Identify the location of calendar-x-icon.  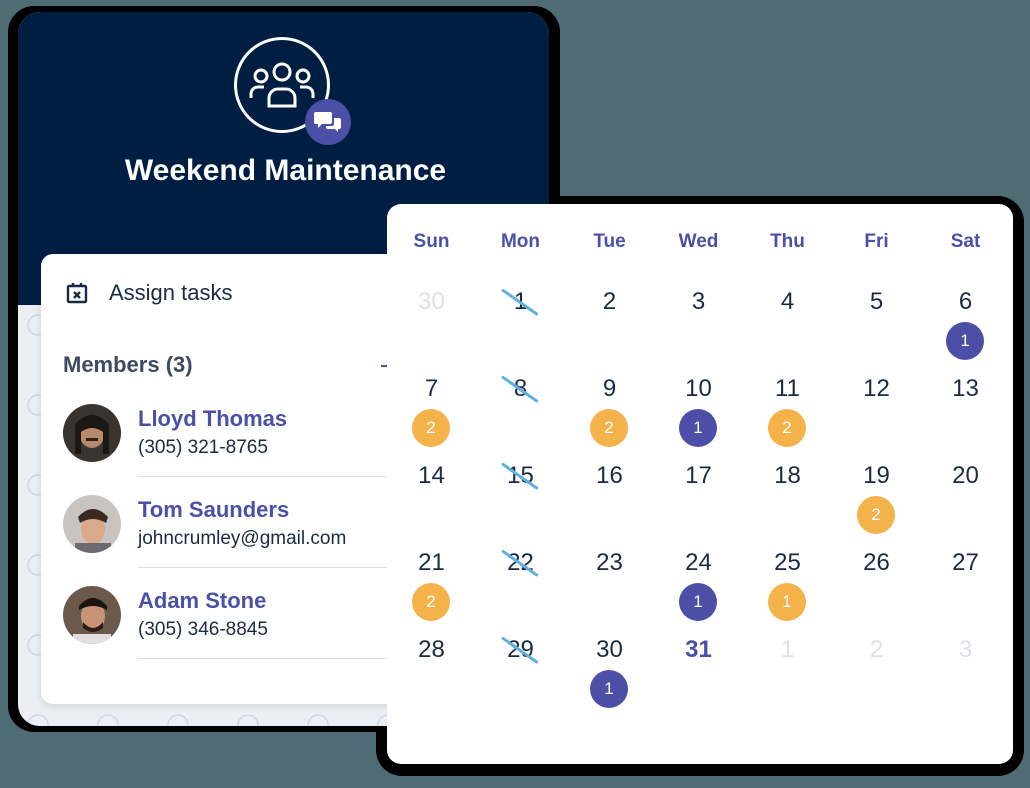
(77, 293).